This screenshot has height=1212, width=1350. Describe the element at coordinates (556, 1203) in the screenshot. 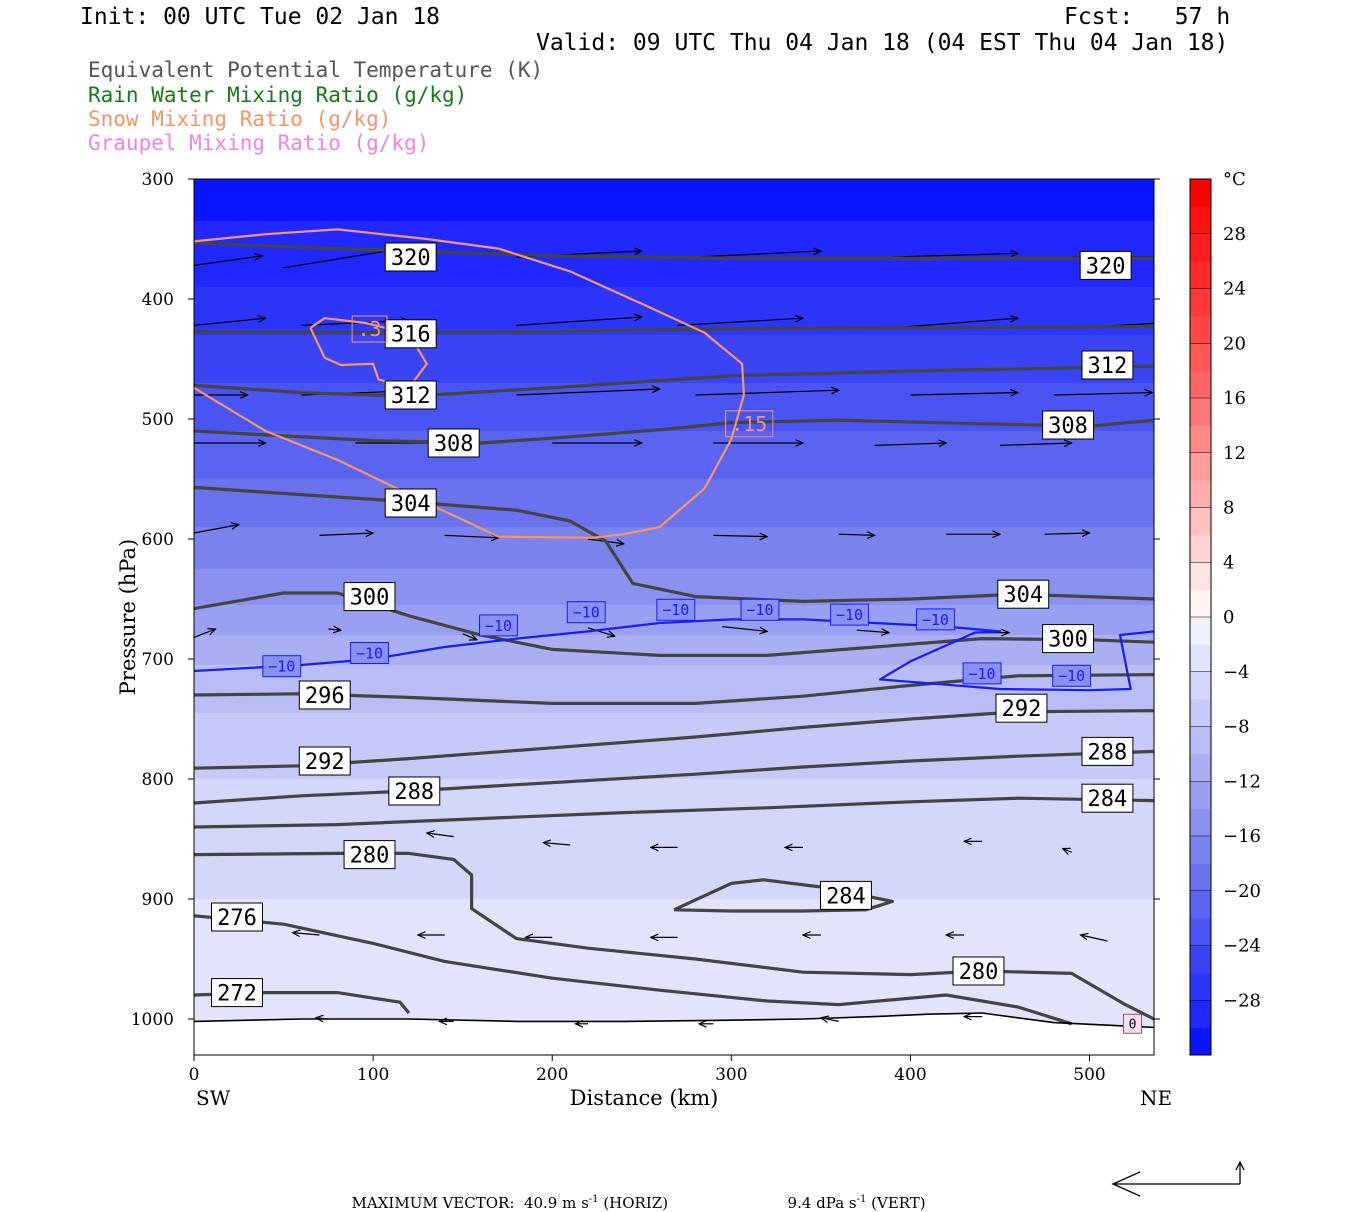

I see `horiz-value: 40.9 m s` at that location.